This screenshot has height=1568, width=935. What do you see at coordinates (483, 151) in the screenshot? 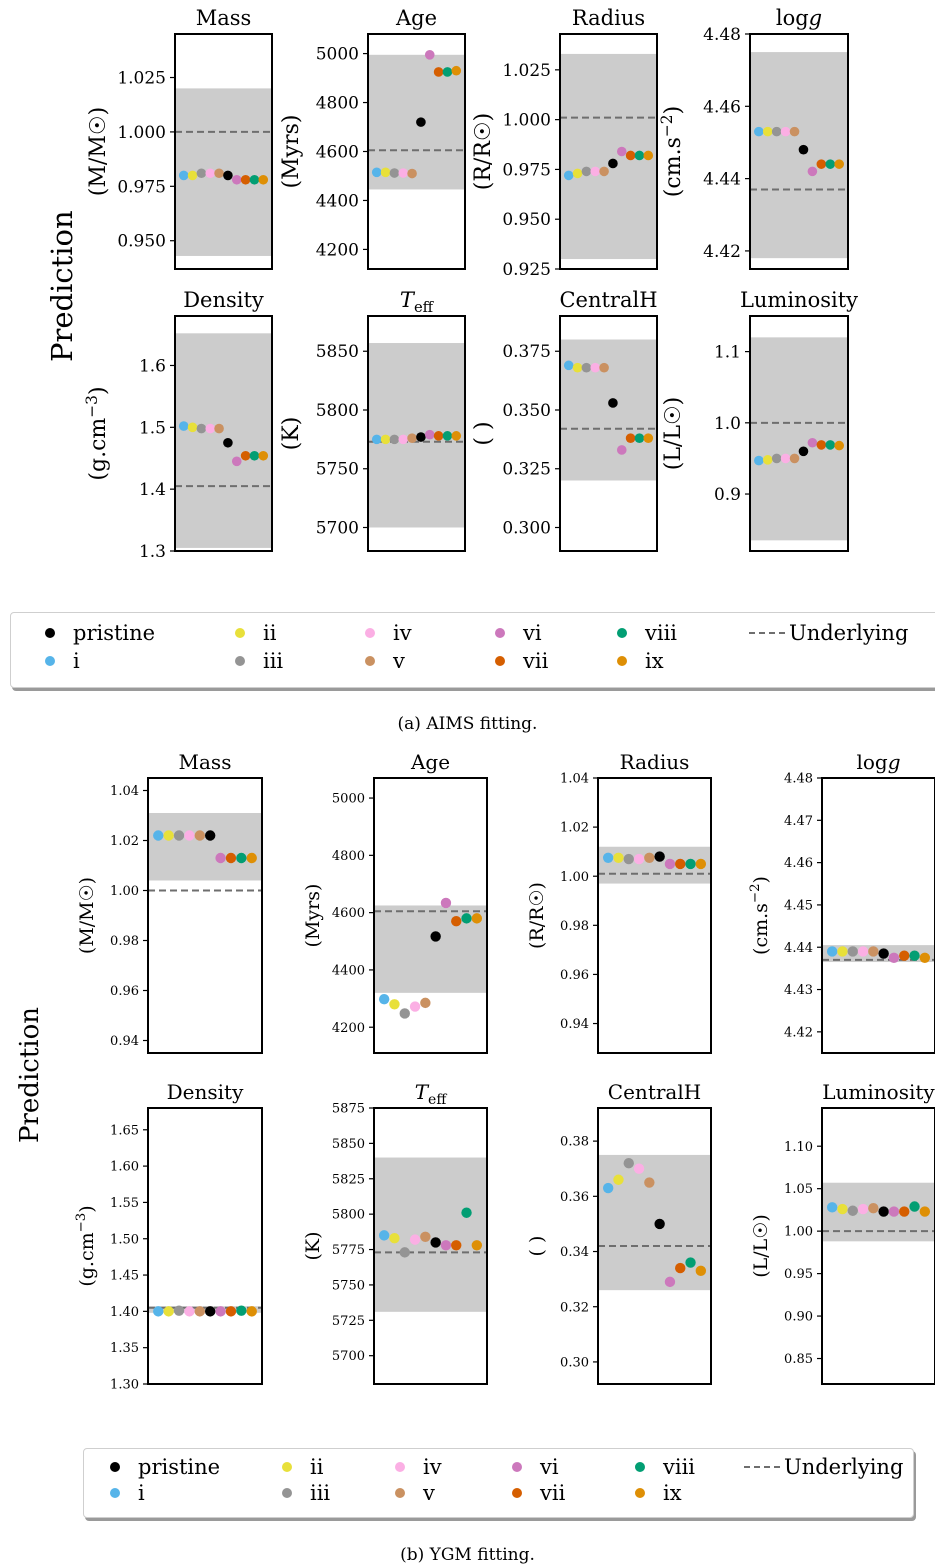
I see `y-axis-label: (R/R☉)` at bounding box center [483, 151].